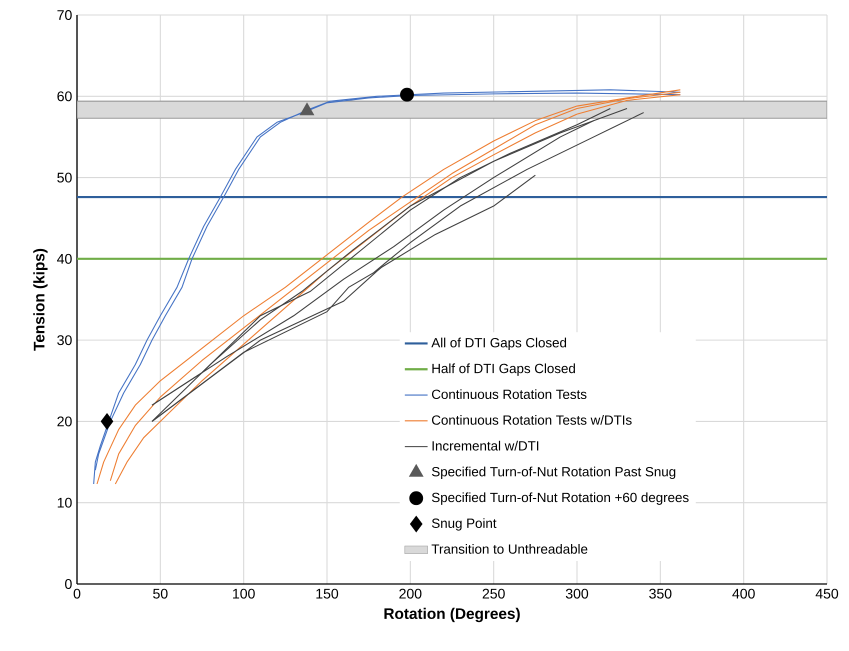 The width and height of the screenshot is (849, 651). I want to click on legend-label: Incremental w/DTI, so click(485, 445).